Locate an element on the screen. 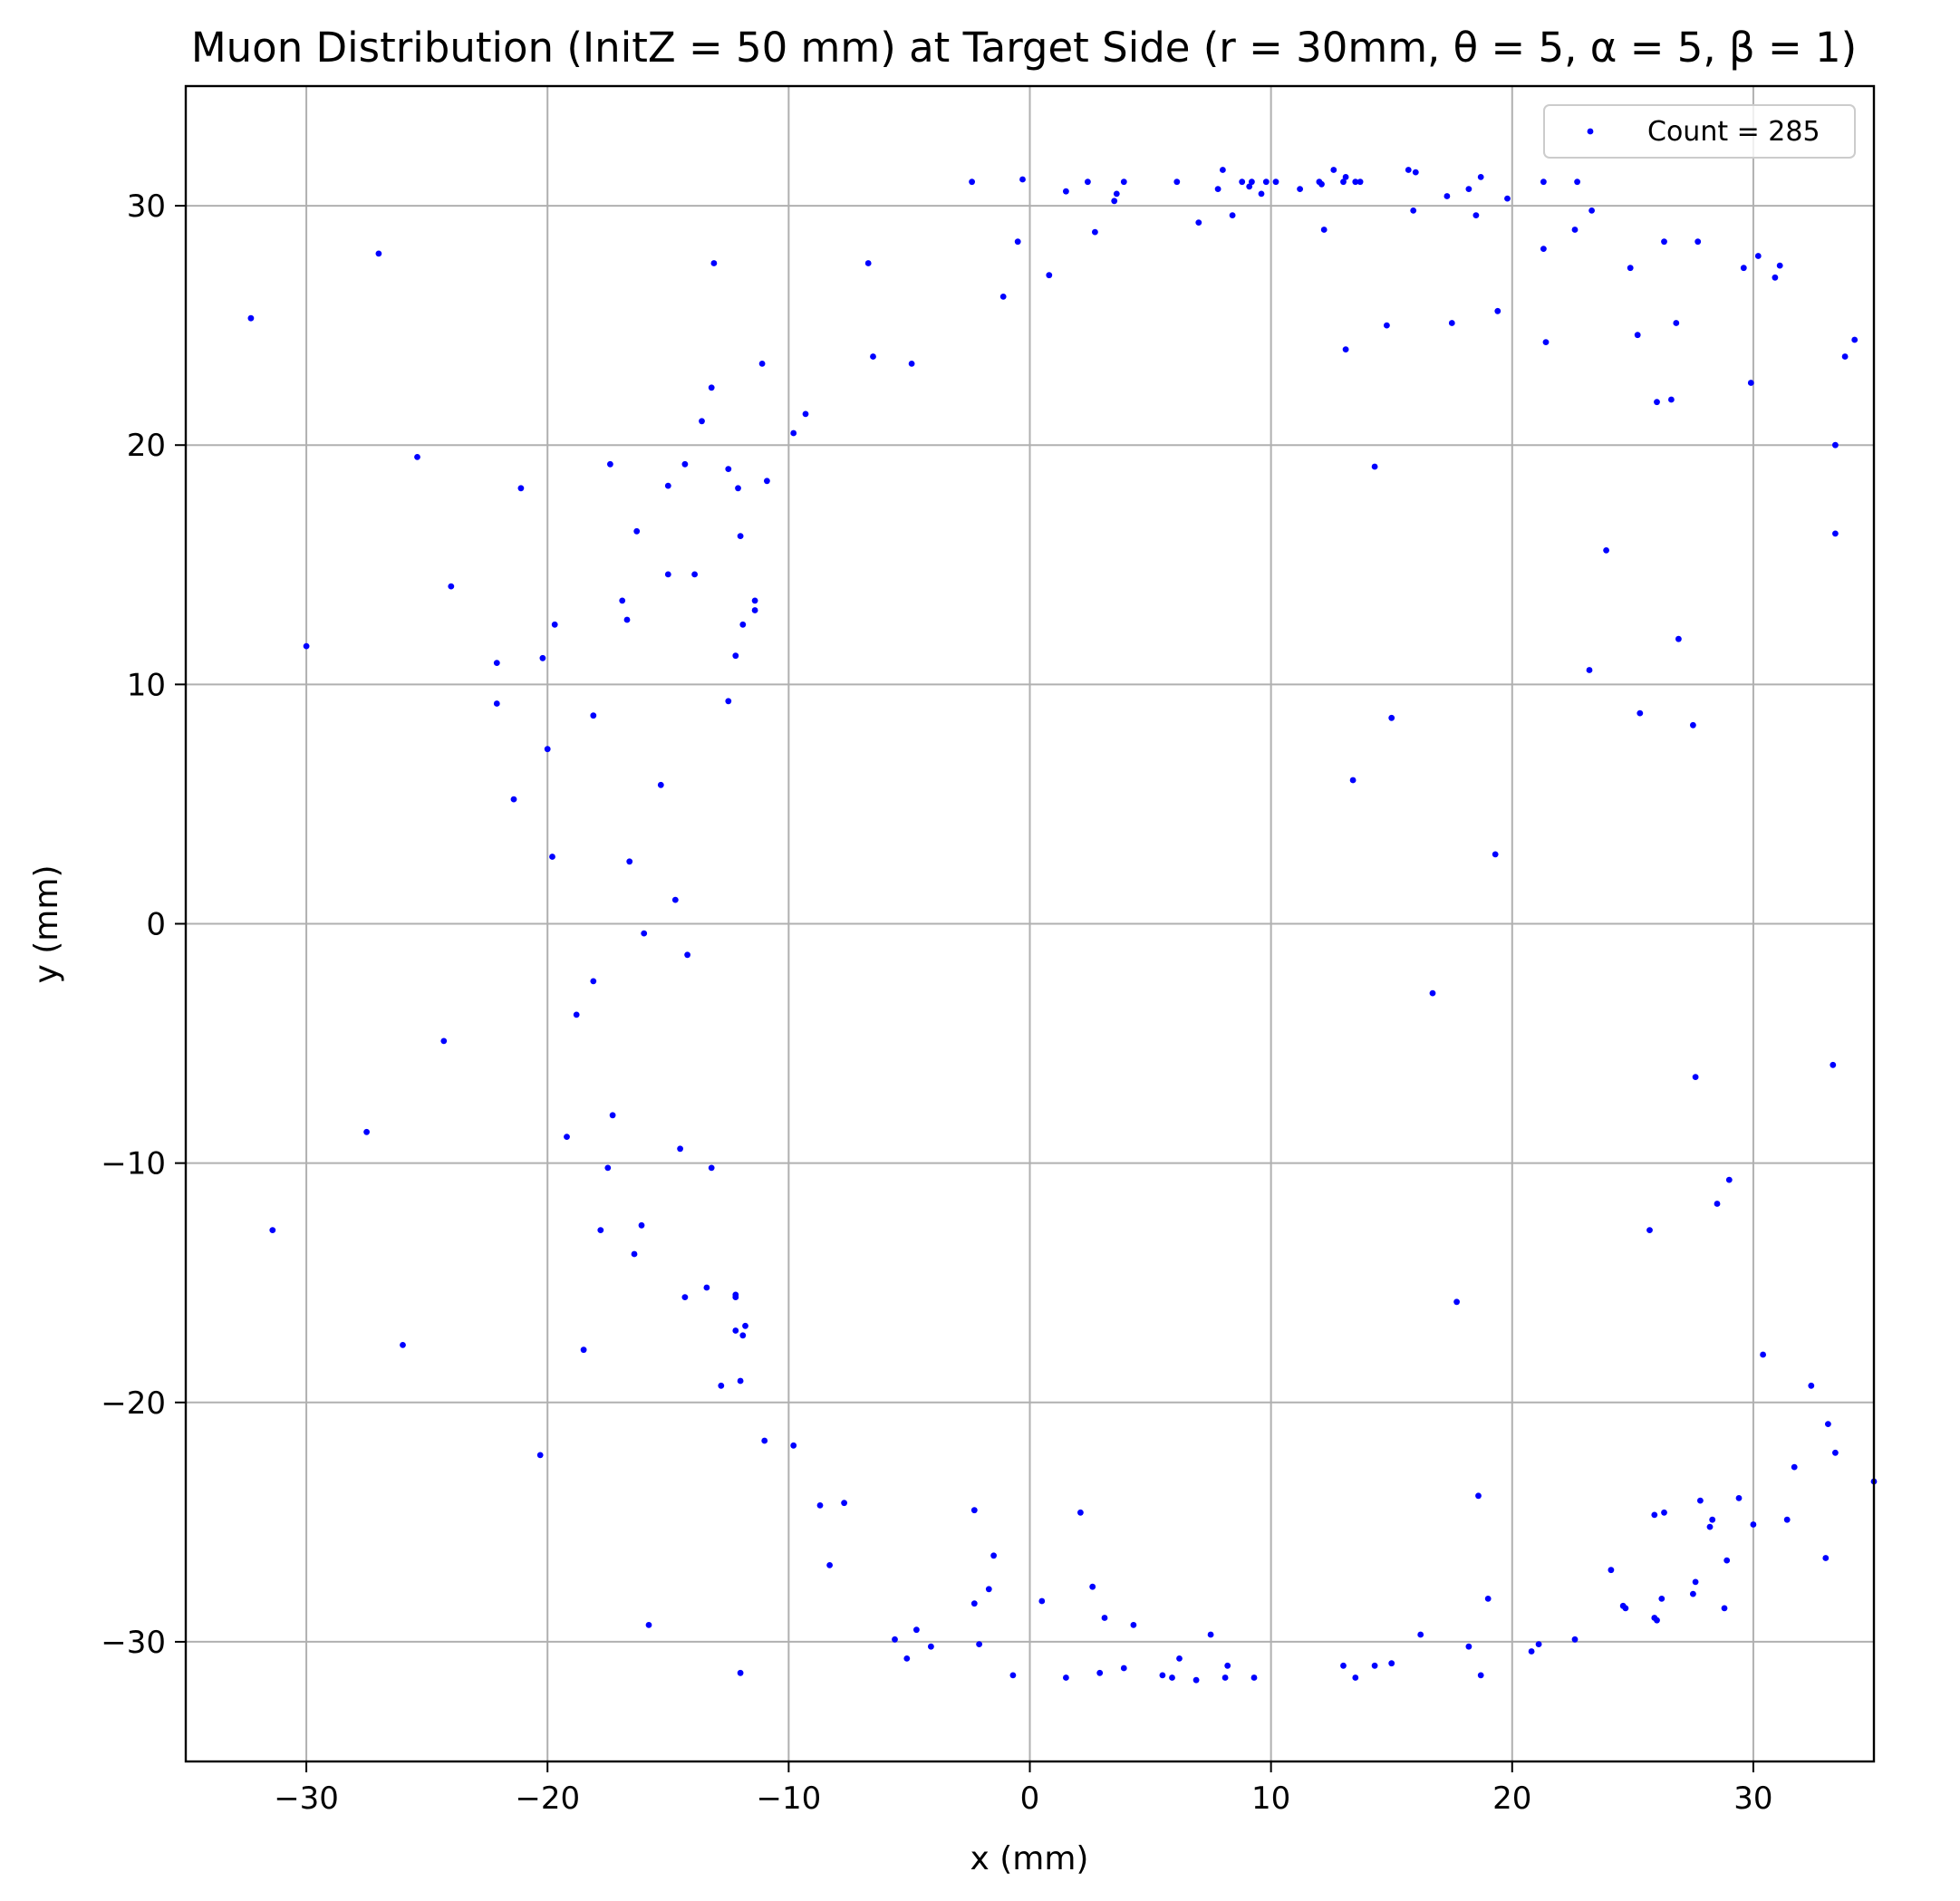 The height and width of the screenshot is (1901, 1960). legend: Count = 285 is located at coordinates (1700, 132).